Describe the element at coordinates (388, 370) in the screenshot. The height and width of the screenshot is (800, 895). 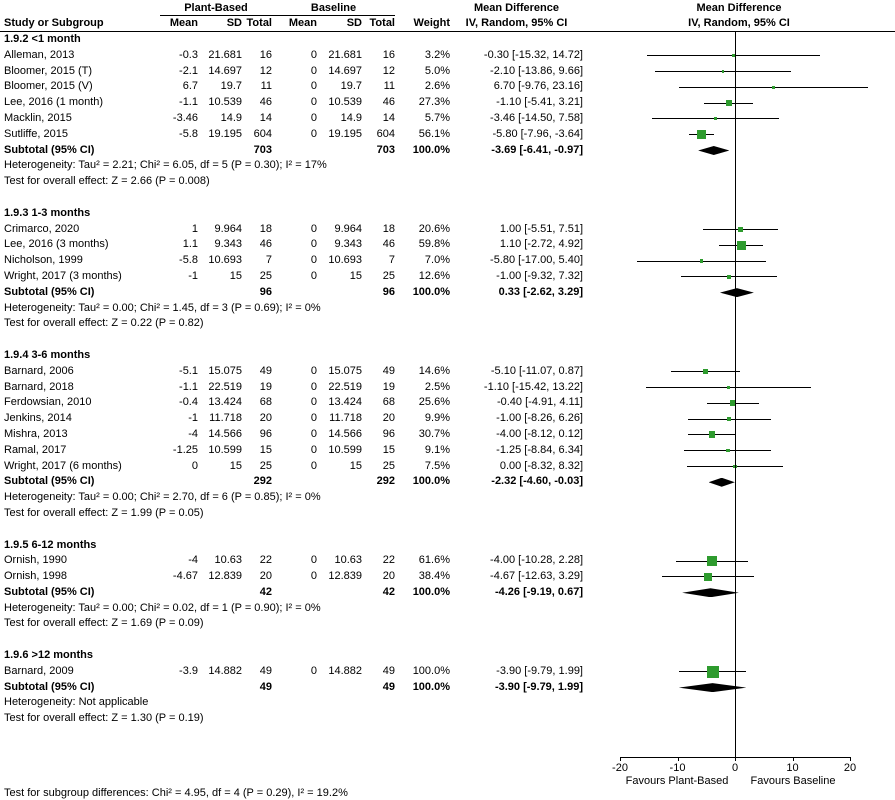
I see `baseline-total: 49` at that location.